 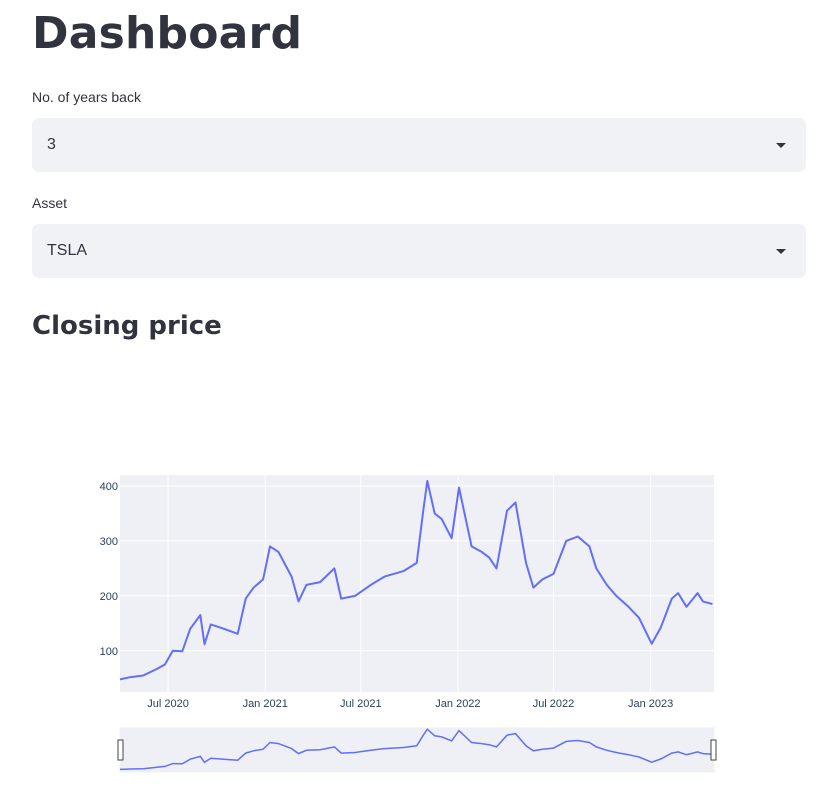 I want to click on y-tick-label: 300, so click(x=109, y=542).